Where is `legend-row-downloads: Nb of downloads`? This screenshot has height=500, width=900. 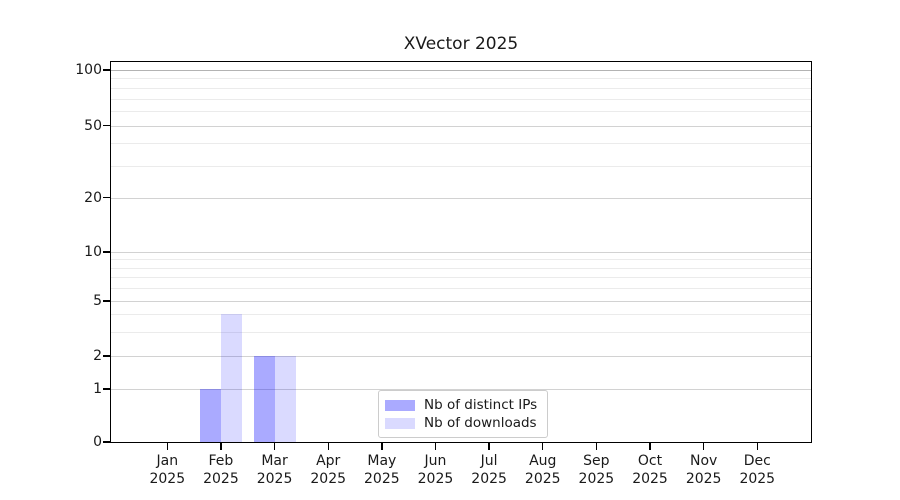
legend-row-downloads: Nb of downloads is located at coordinates (462, 423).